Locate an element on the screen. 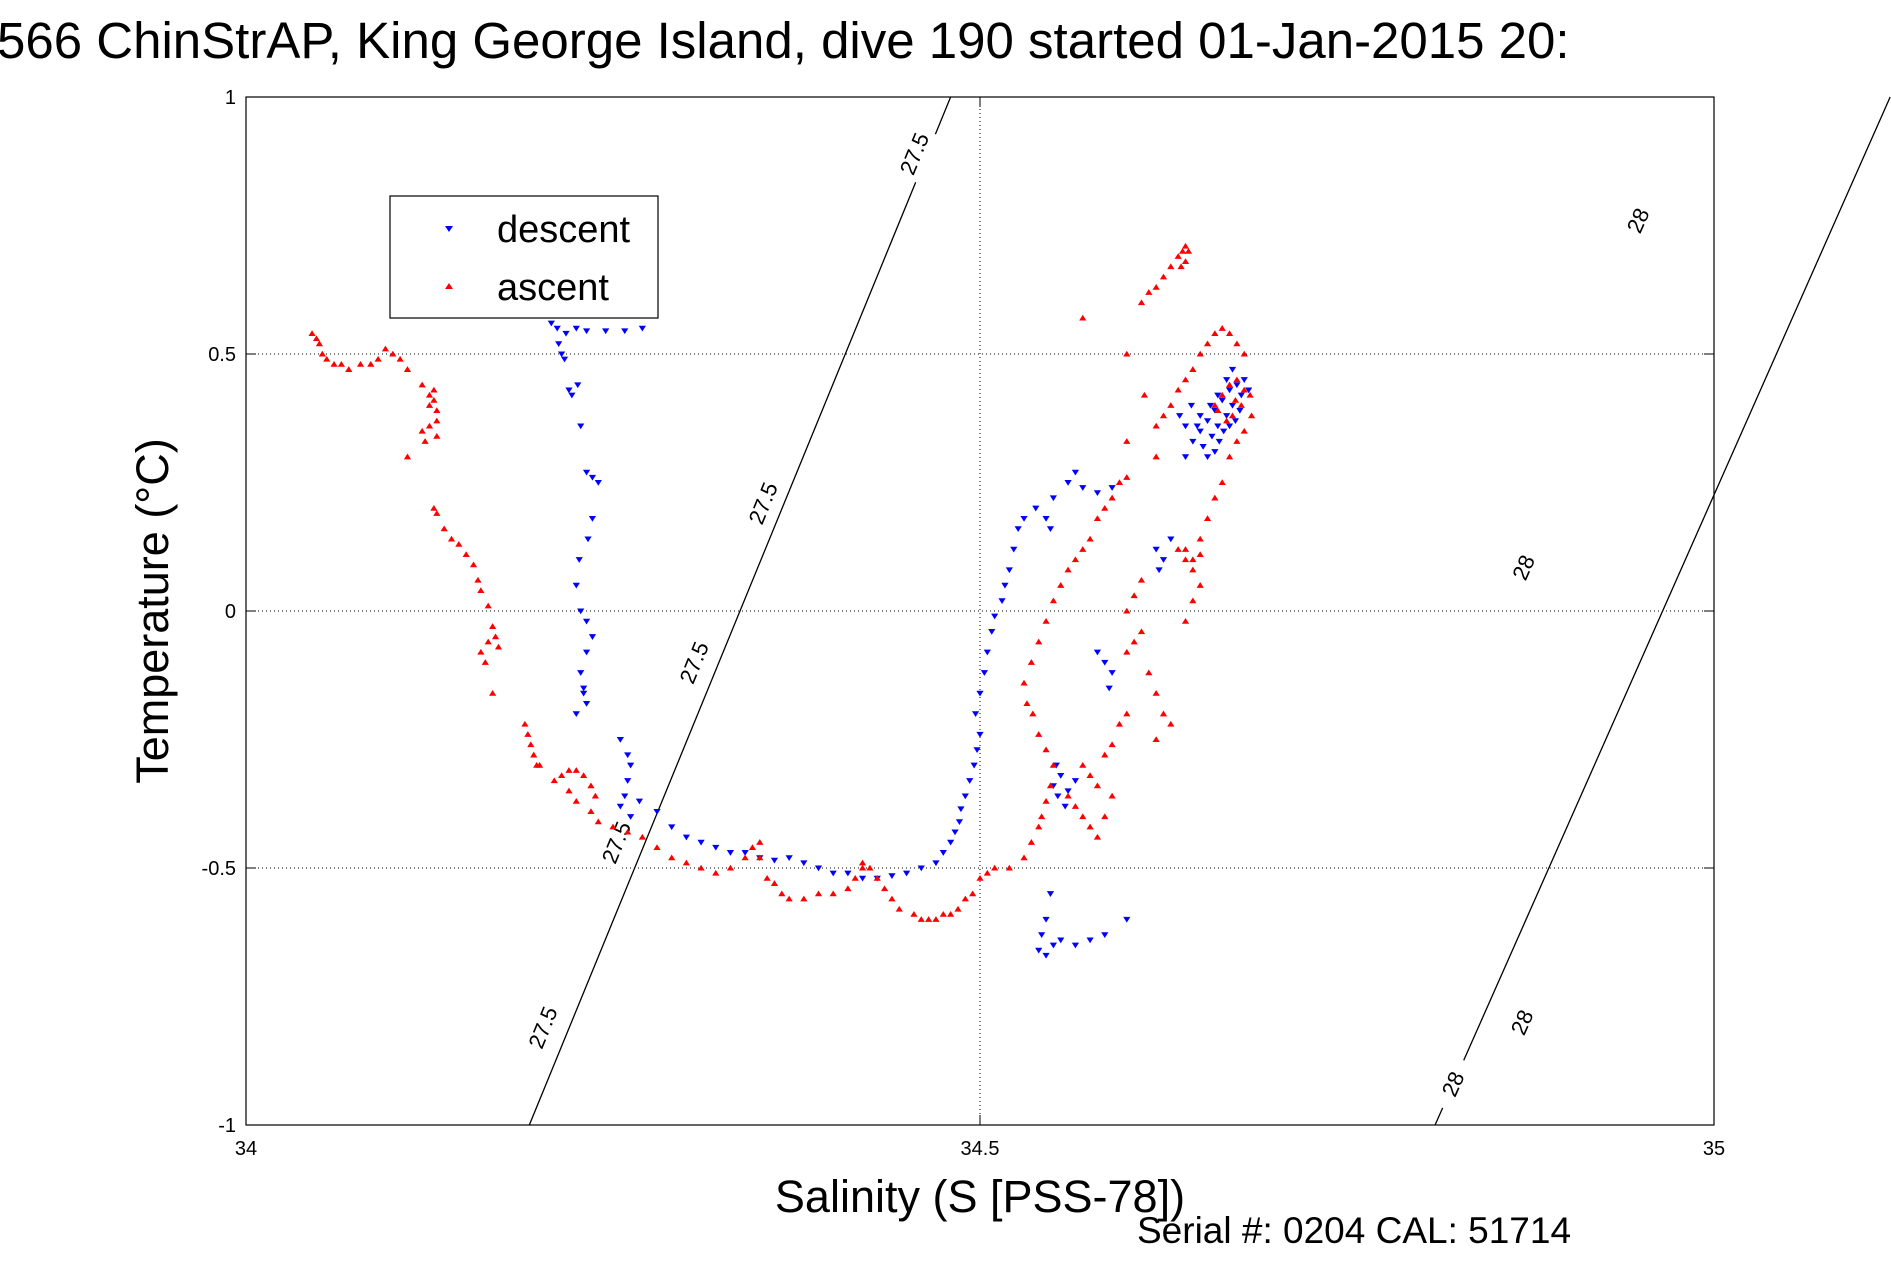 This screenshot has width=1891, height=1262. x-axis-label: Salinity (S [PSS-78]) is located at coordinates (980, 1196).